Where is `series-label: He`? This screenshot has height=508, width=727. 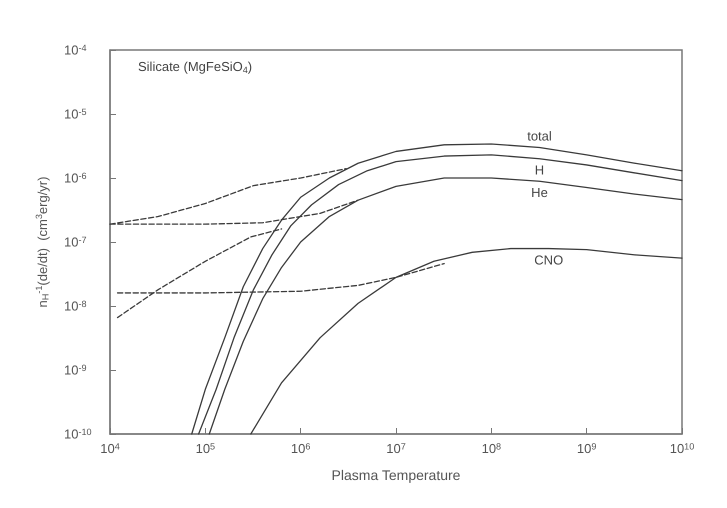 series-label: He is located at coordinates (539, 192).